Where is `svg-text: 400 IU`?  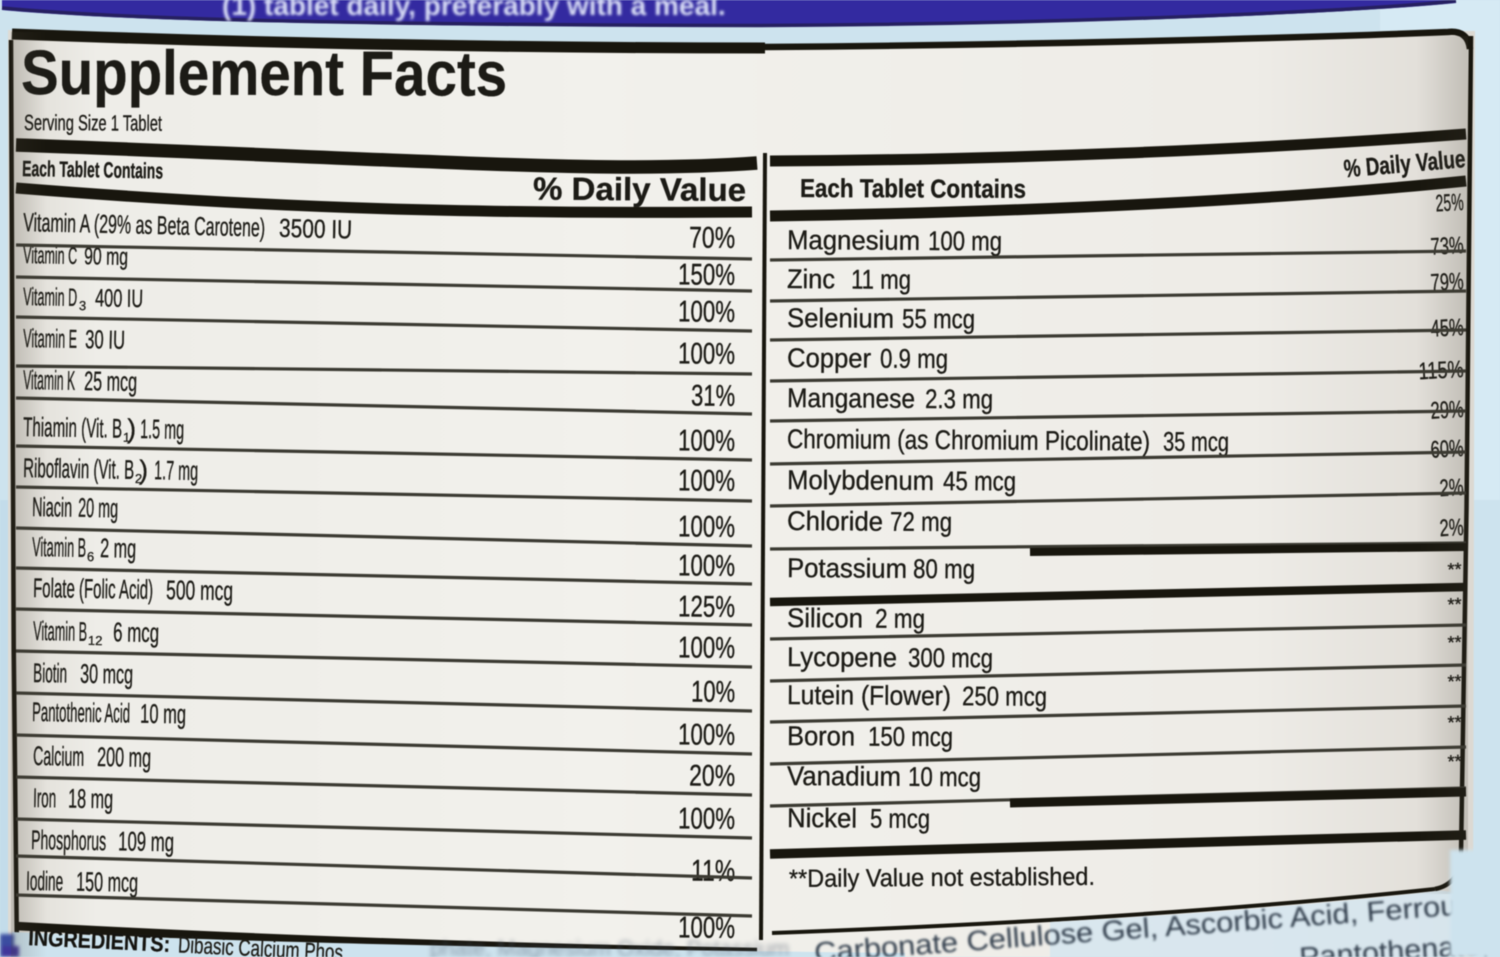 svg-text: 400 IU is located at coordinates (119, 298).